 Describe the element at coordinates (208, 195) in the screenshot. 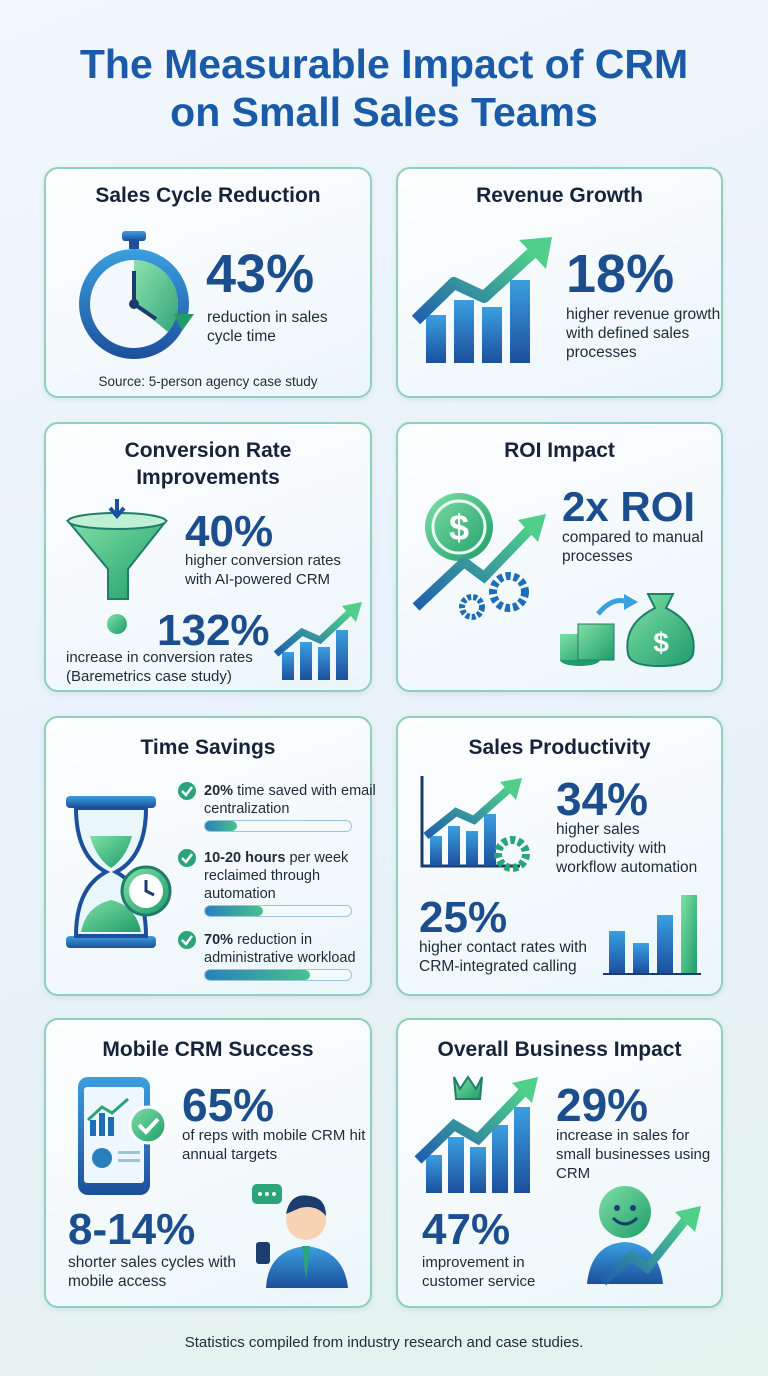

I see `card-title: Sales Cycle Reduction` at that location.